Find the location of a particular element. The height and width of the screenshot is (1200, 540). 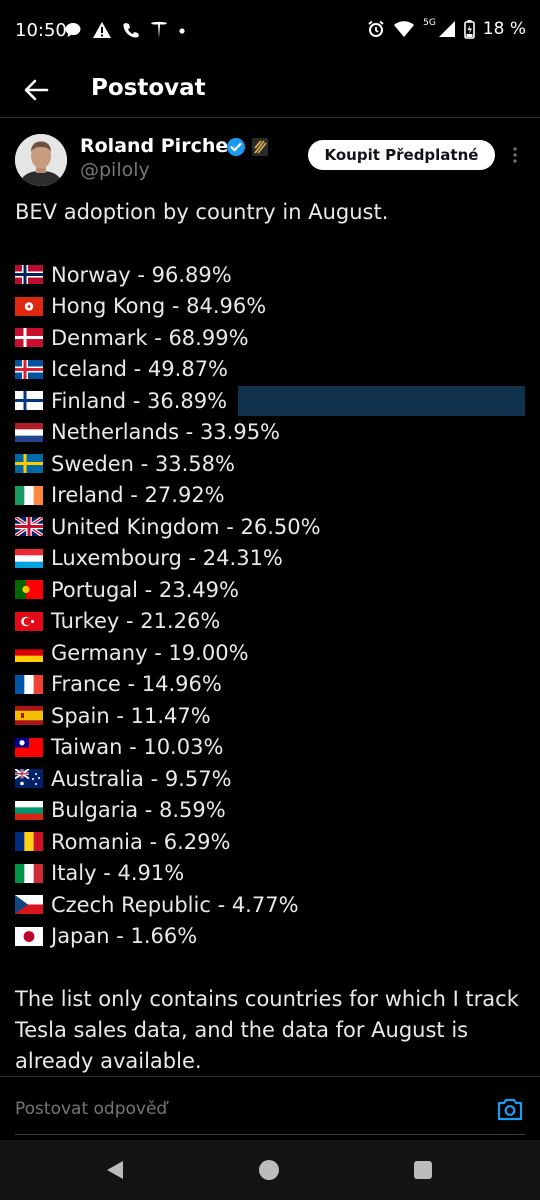

avatar-image is located at coordinates (41, 160).